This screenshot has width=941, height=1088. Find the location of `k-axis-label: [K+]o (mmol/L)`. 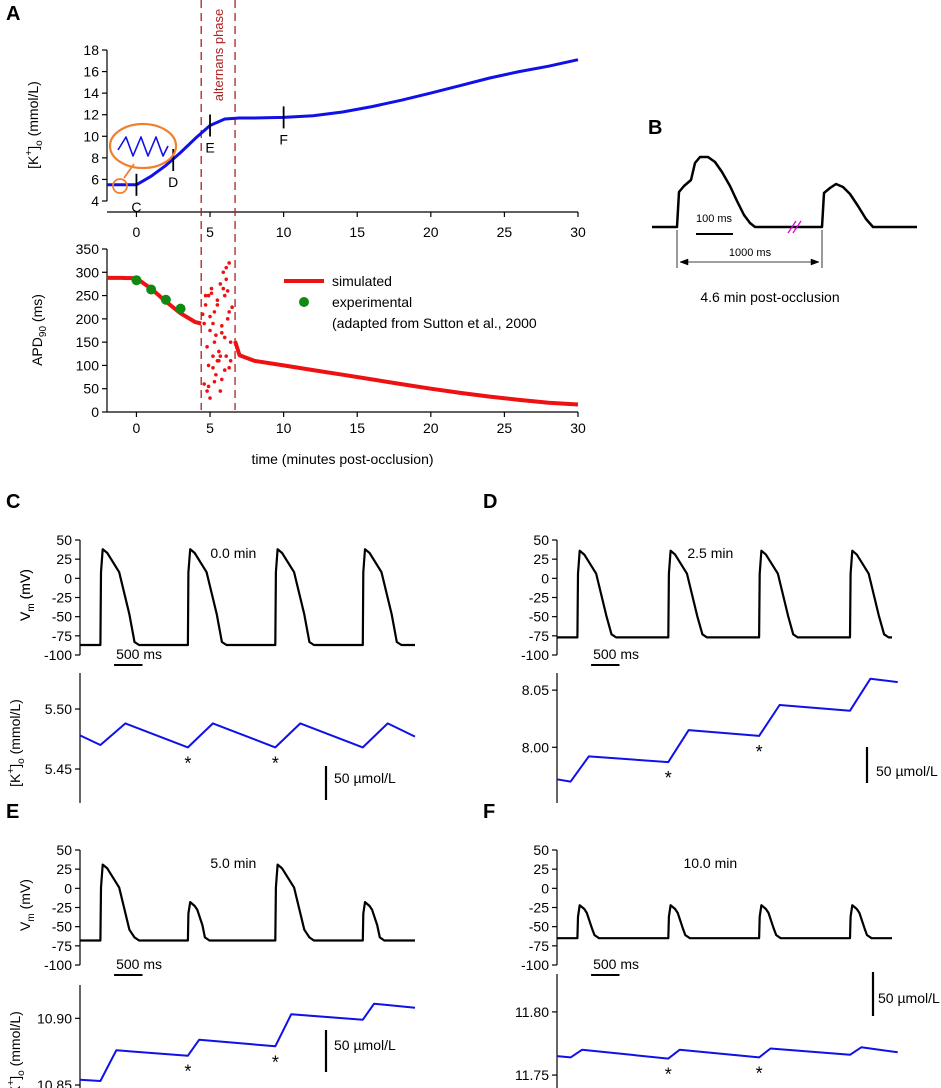

k-axis-label: [K+]o (mmol/L) is located at coordinates (16, 1049).